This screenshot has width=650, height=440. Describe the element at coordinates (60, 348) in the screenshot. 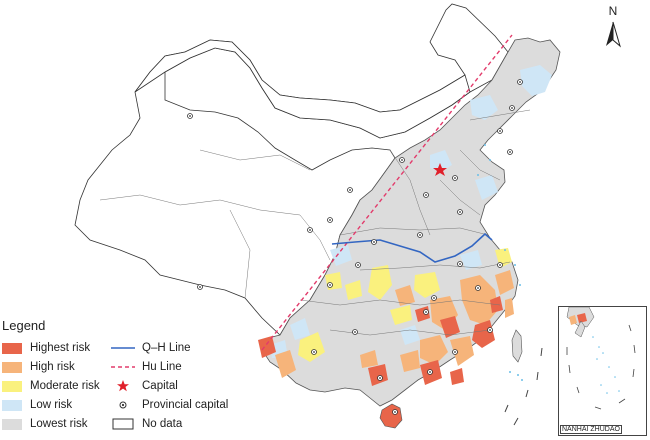

I see `legend-label: Highest risk` at that location.